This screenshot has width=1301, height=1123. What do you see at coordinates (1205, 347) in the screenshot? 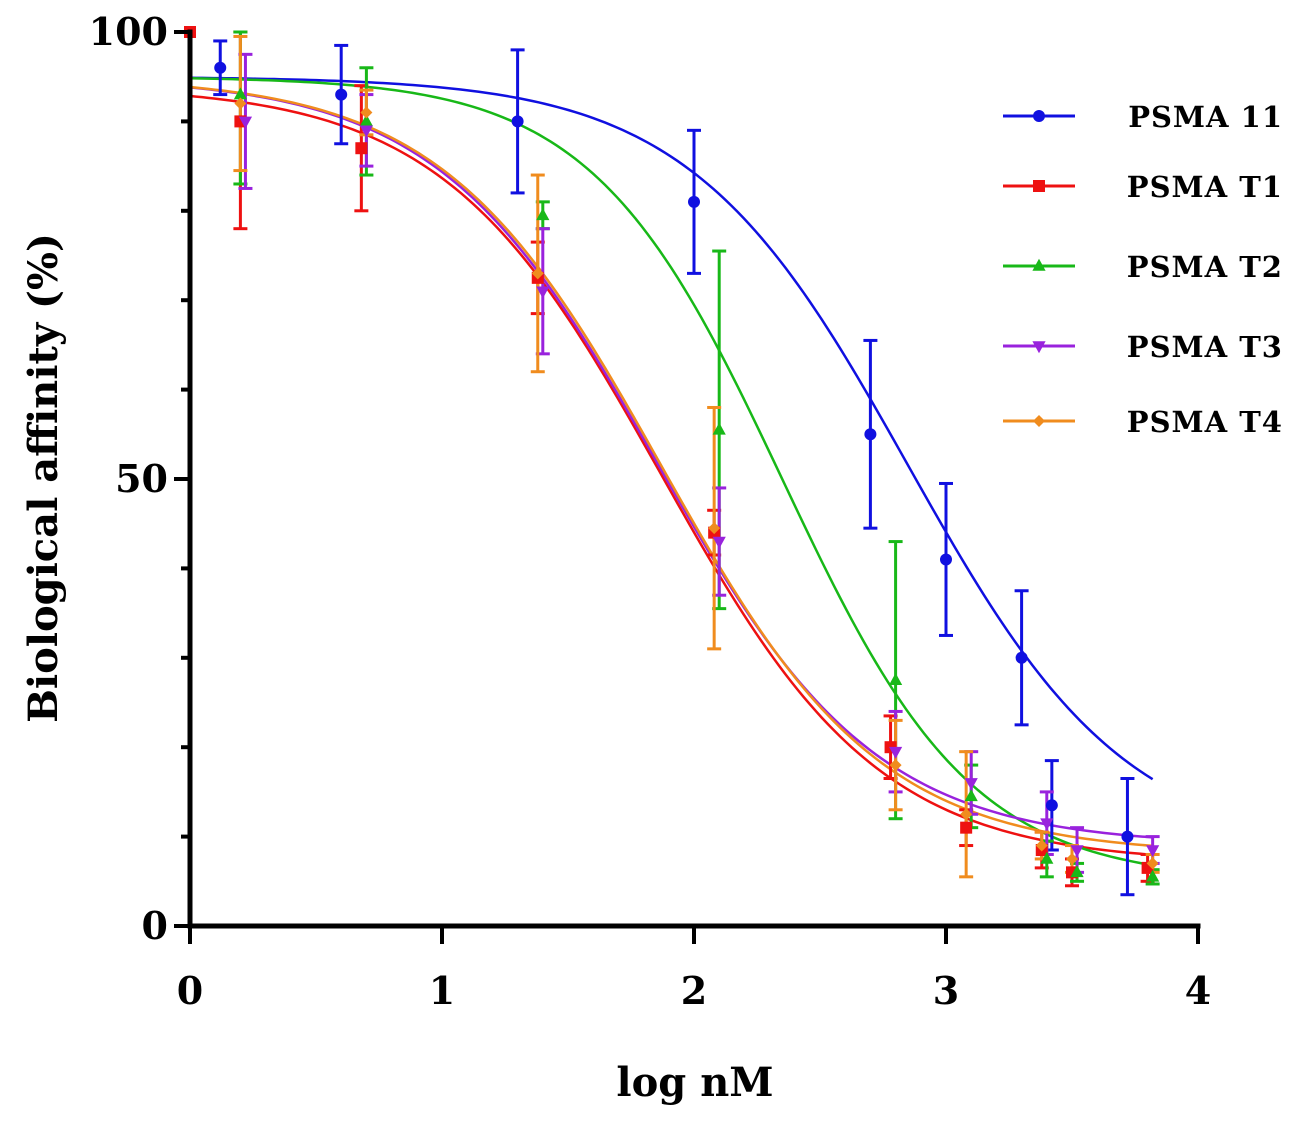
I see `legend-label-4: PSMA T3` at bounding box center [1205, 347].